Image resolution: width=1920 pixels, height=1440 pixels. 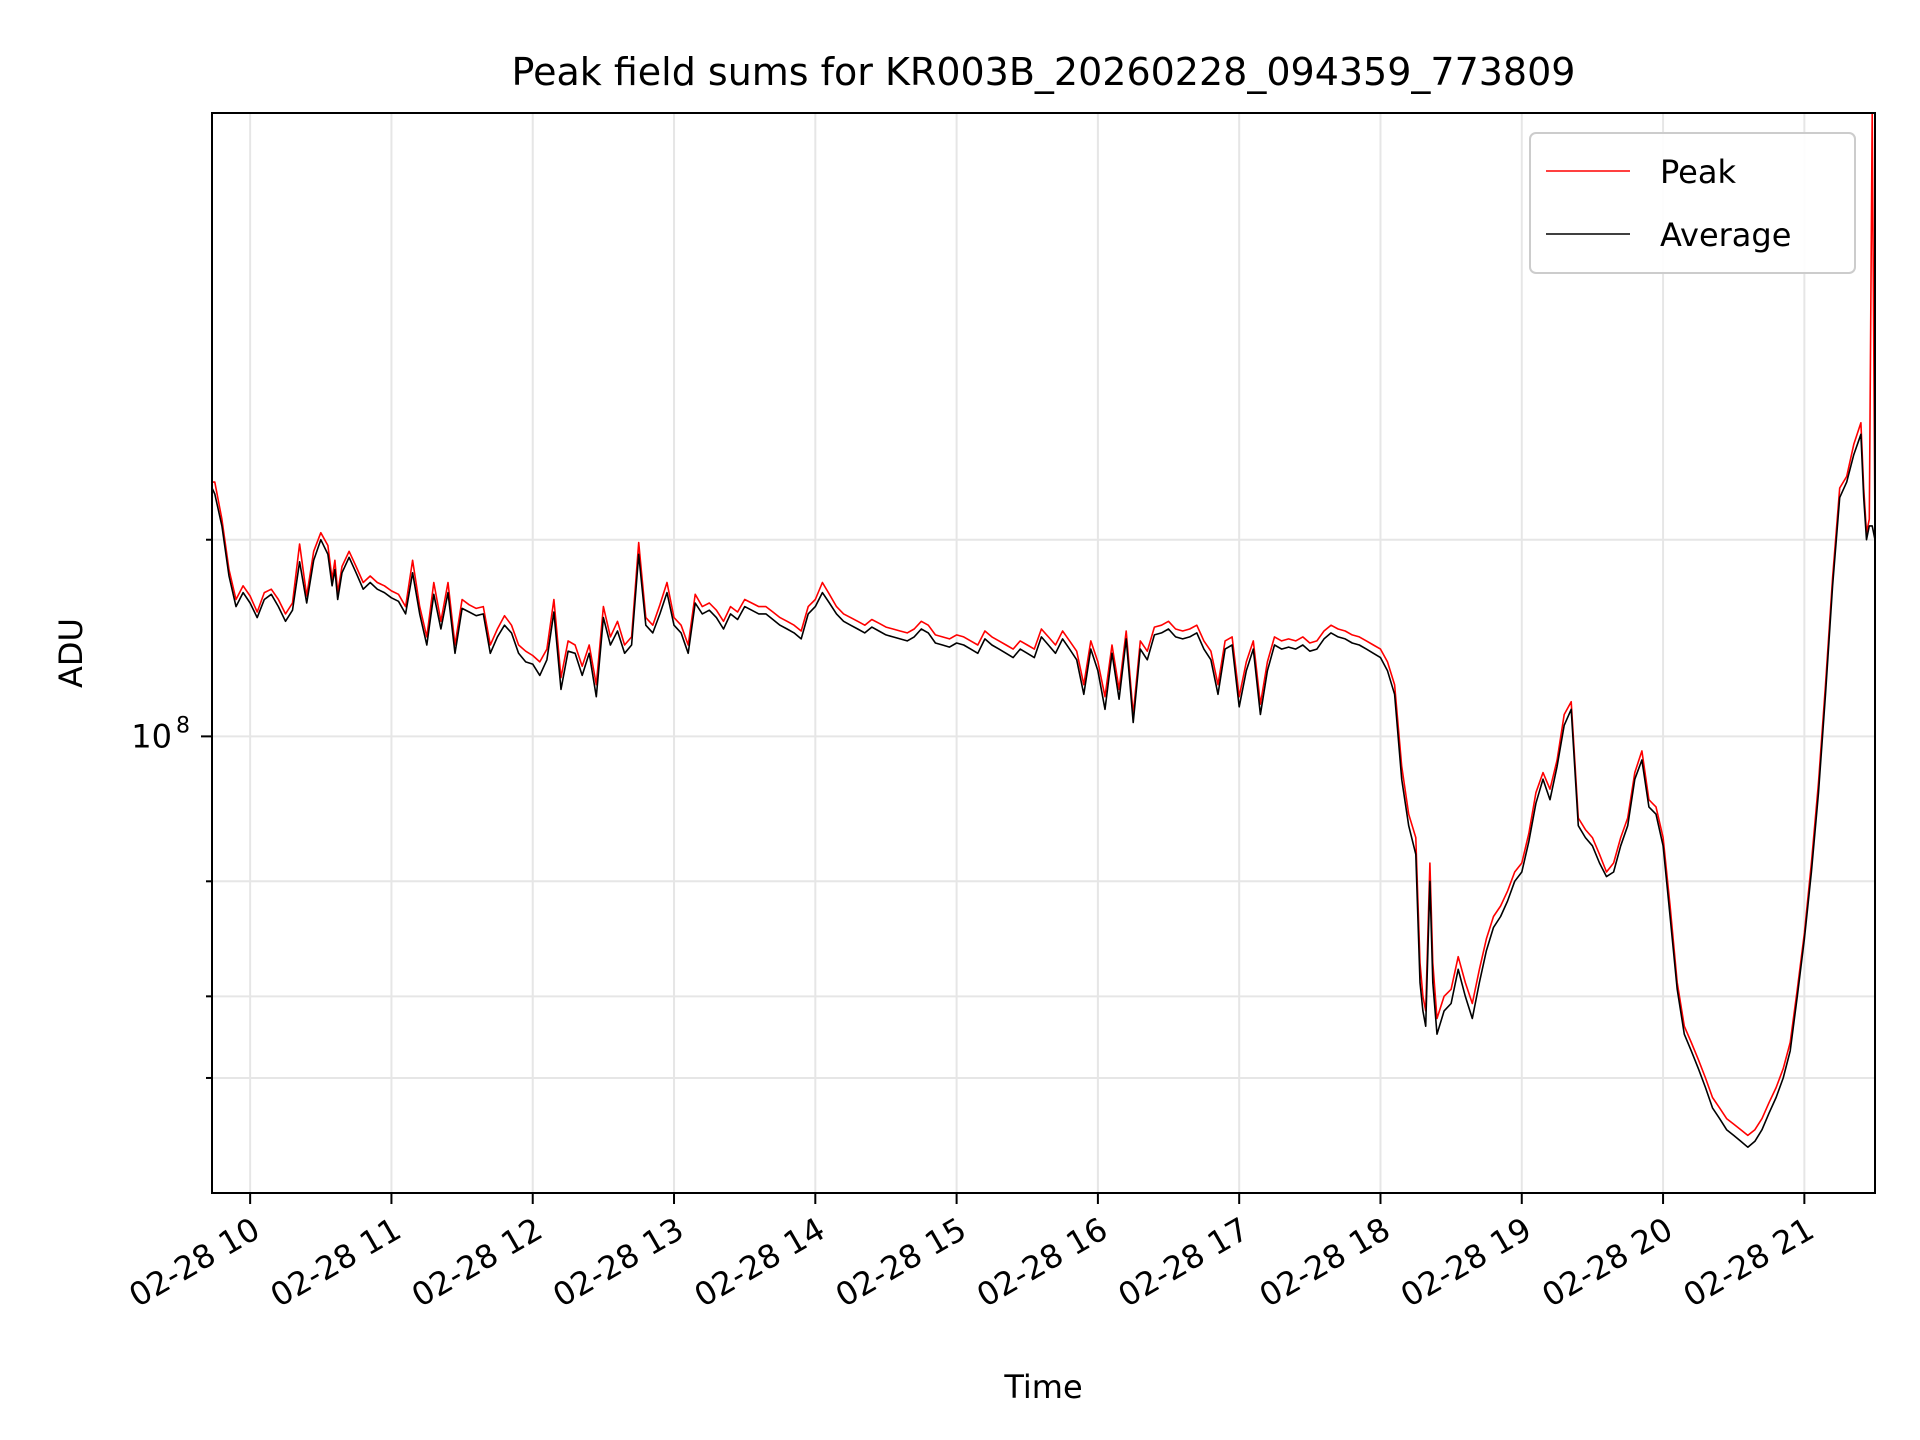 What do you see at coordinates (151, 736) in the screenshot?
I see `y-tick-label: 10` at bounding box center [151, 736].